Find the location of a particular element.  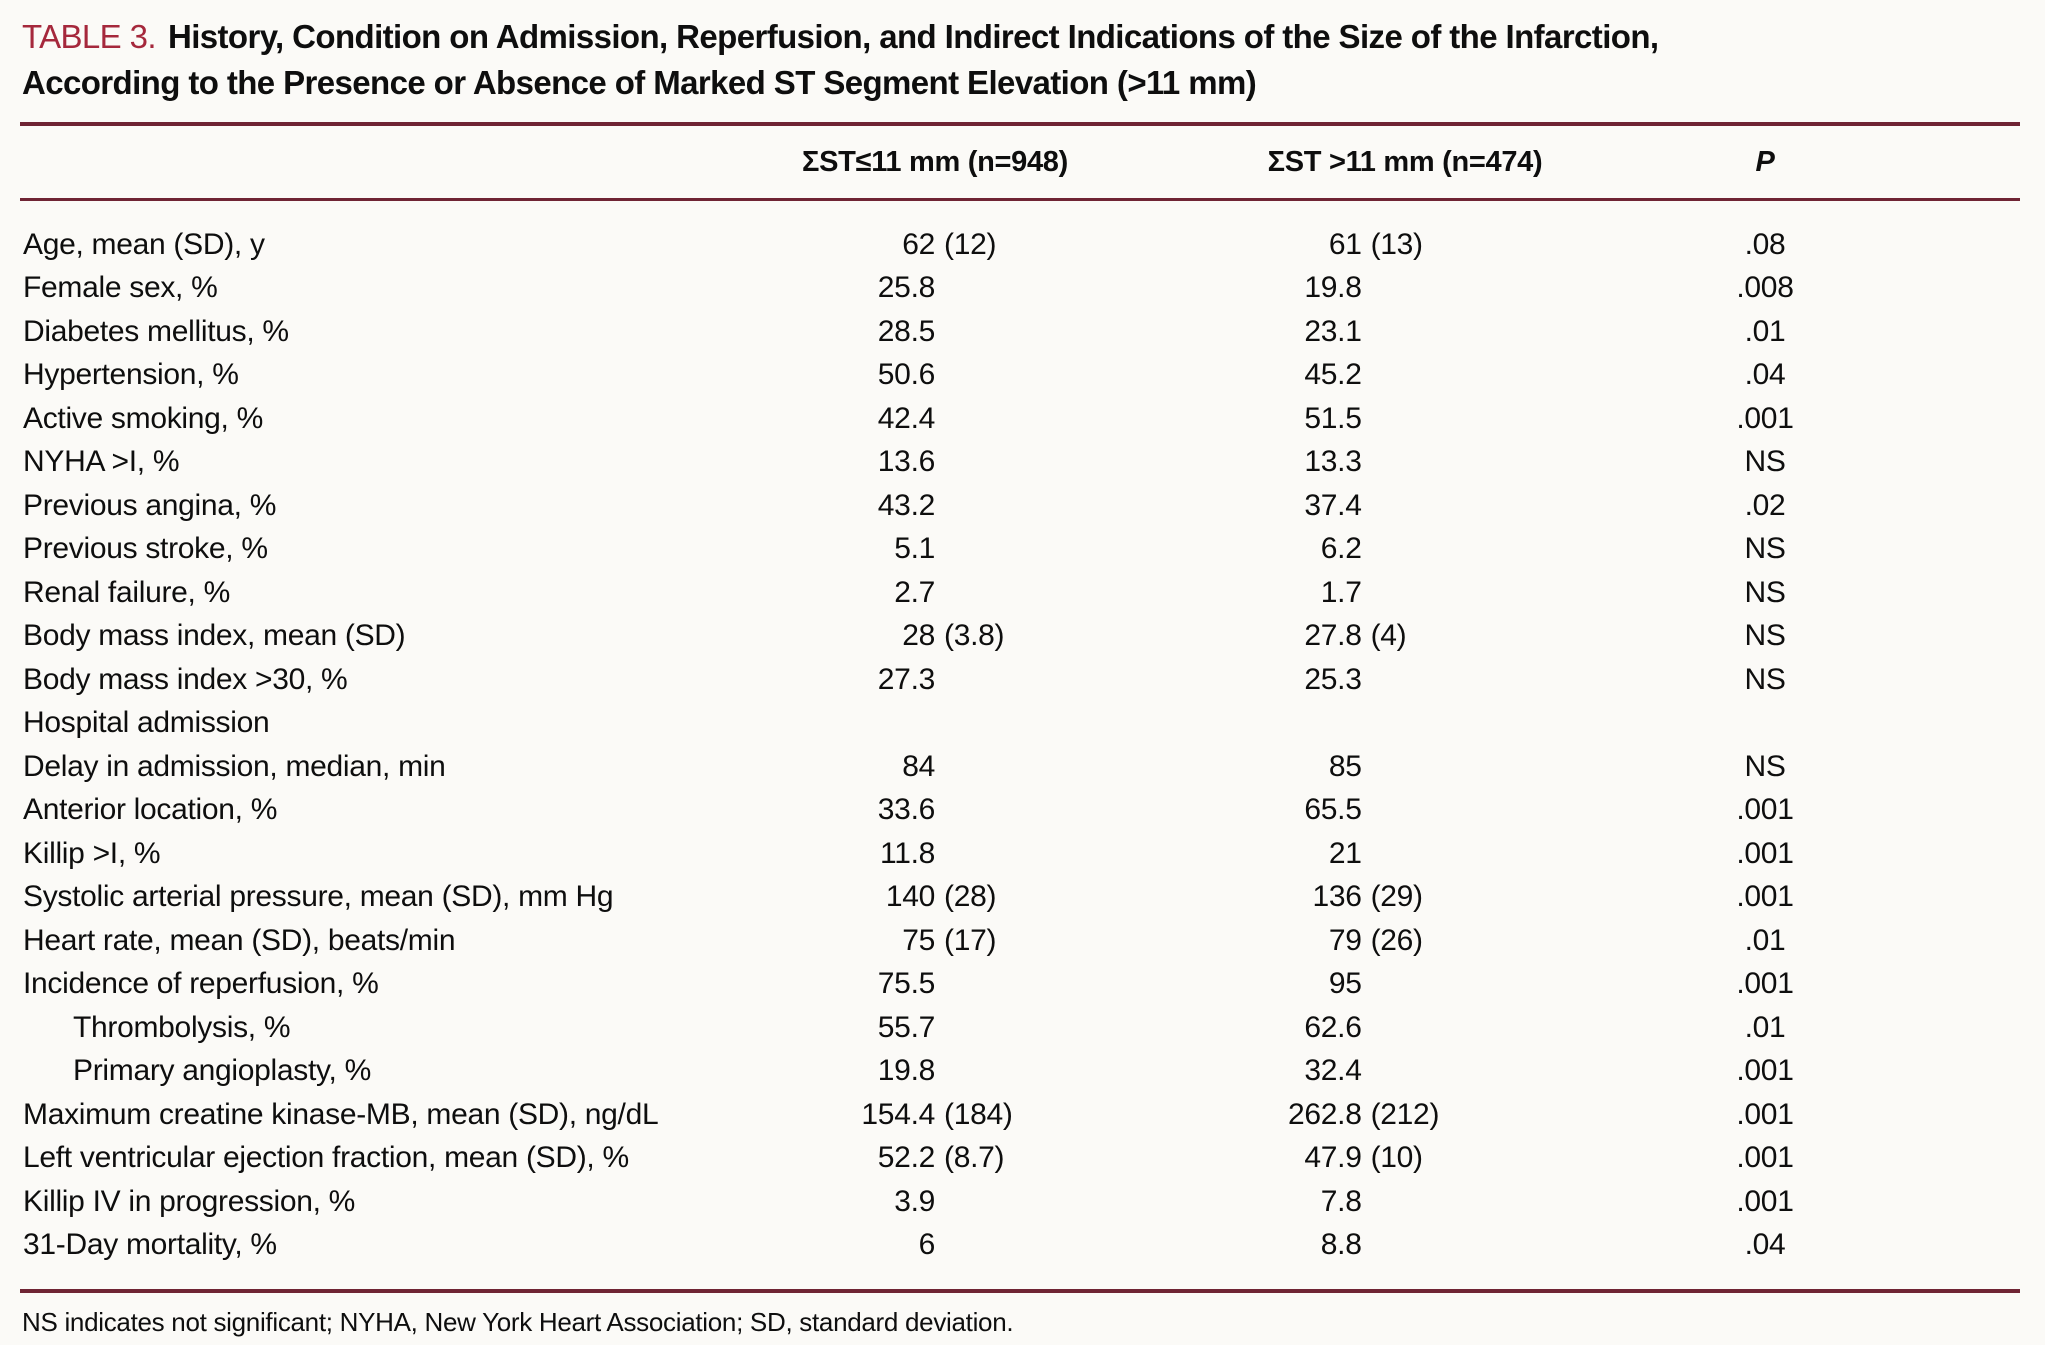

value-st-gt-11: 65.5 is located at coordinates (1405, 810).